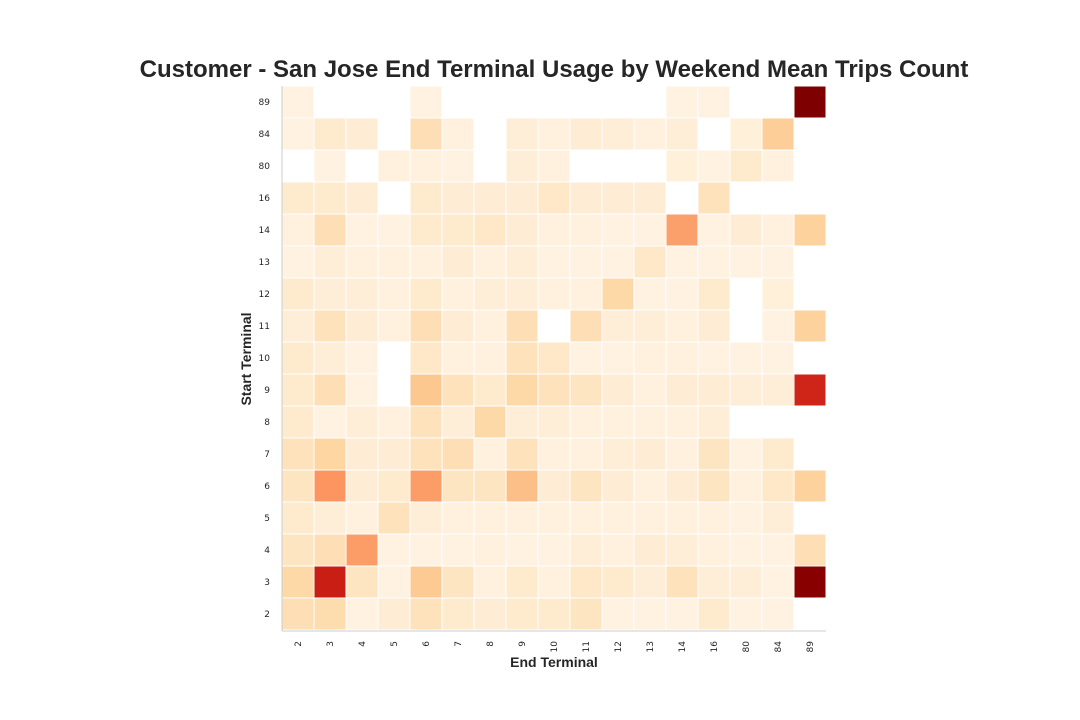 This screenshot has width=1080, height=720. I want to click on x-tick-label: 14, so click(683, 647).